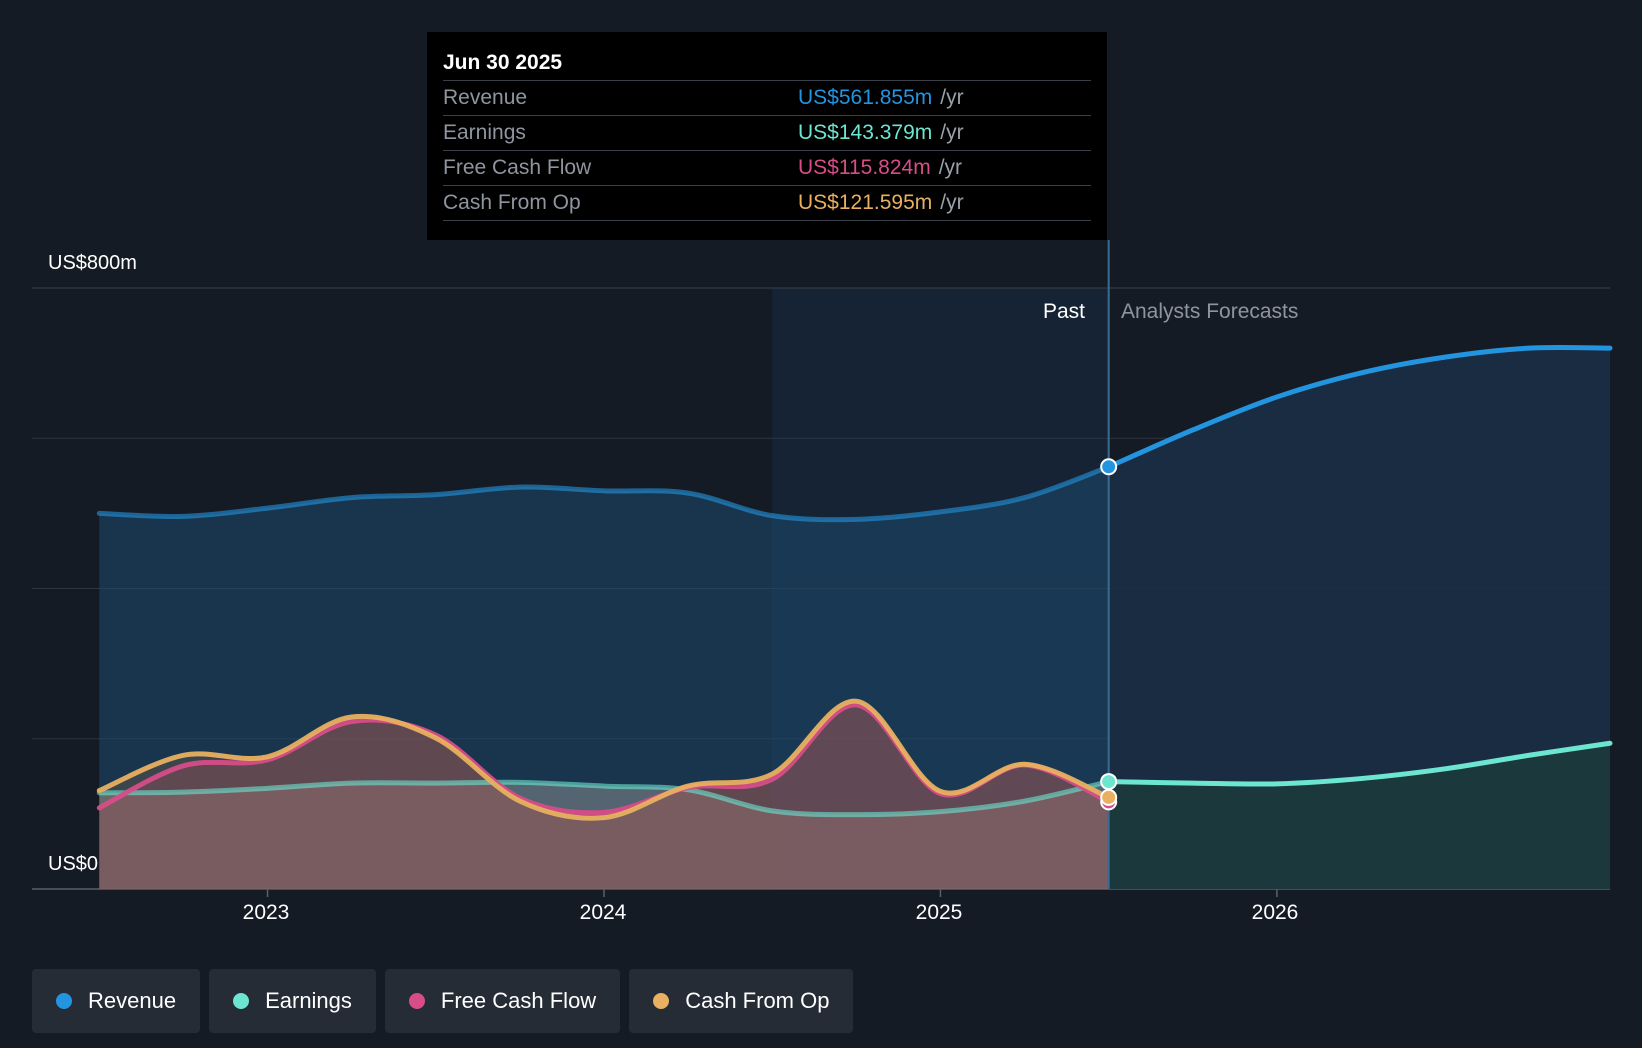 The image size is (1642, 1048). Describe the element at coordinates (73, 864) in the screenshot. I see `y-tick-label-bottom: US$0` at that location.